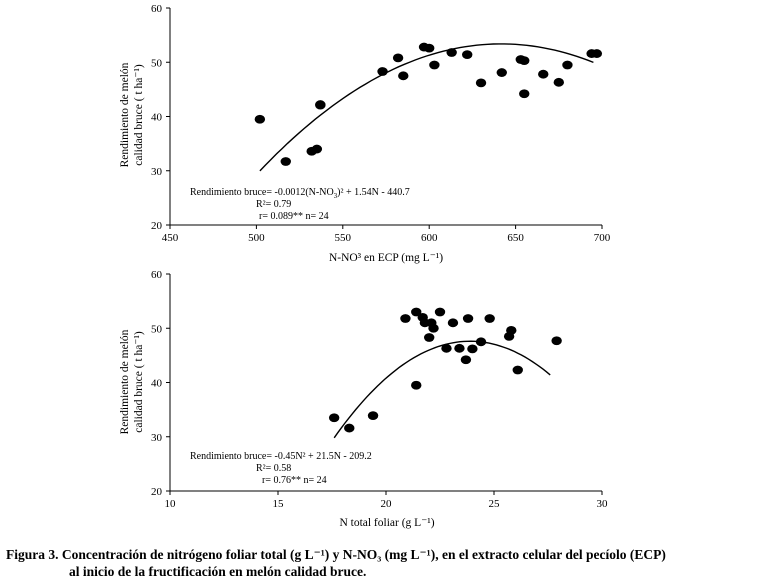  I want to click on chart1-x-axis-label: N-NO³ en ECP (mg L⁻¹), so click(386, 258).